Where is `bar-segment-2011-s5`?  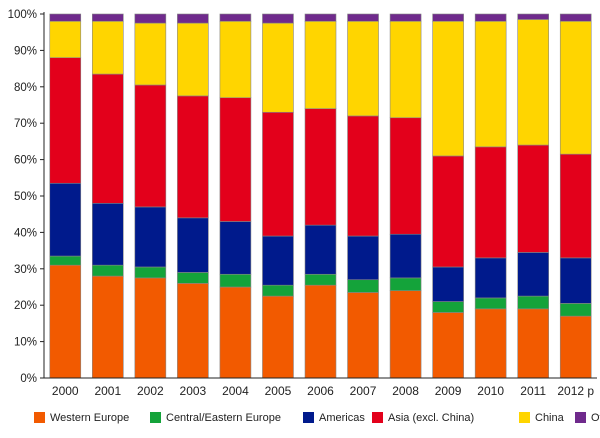 bar-segment-2011-s5 is located at coordinates (533, 16).